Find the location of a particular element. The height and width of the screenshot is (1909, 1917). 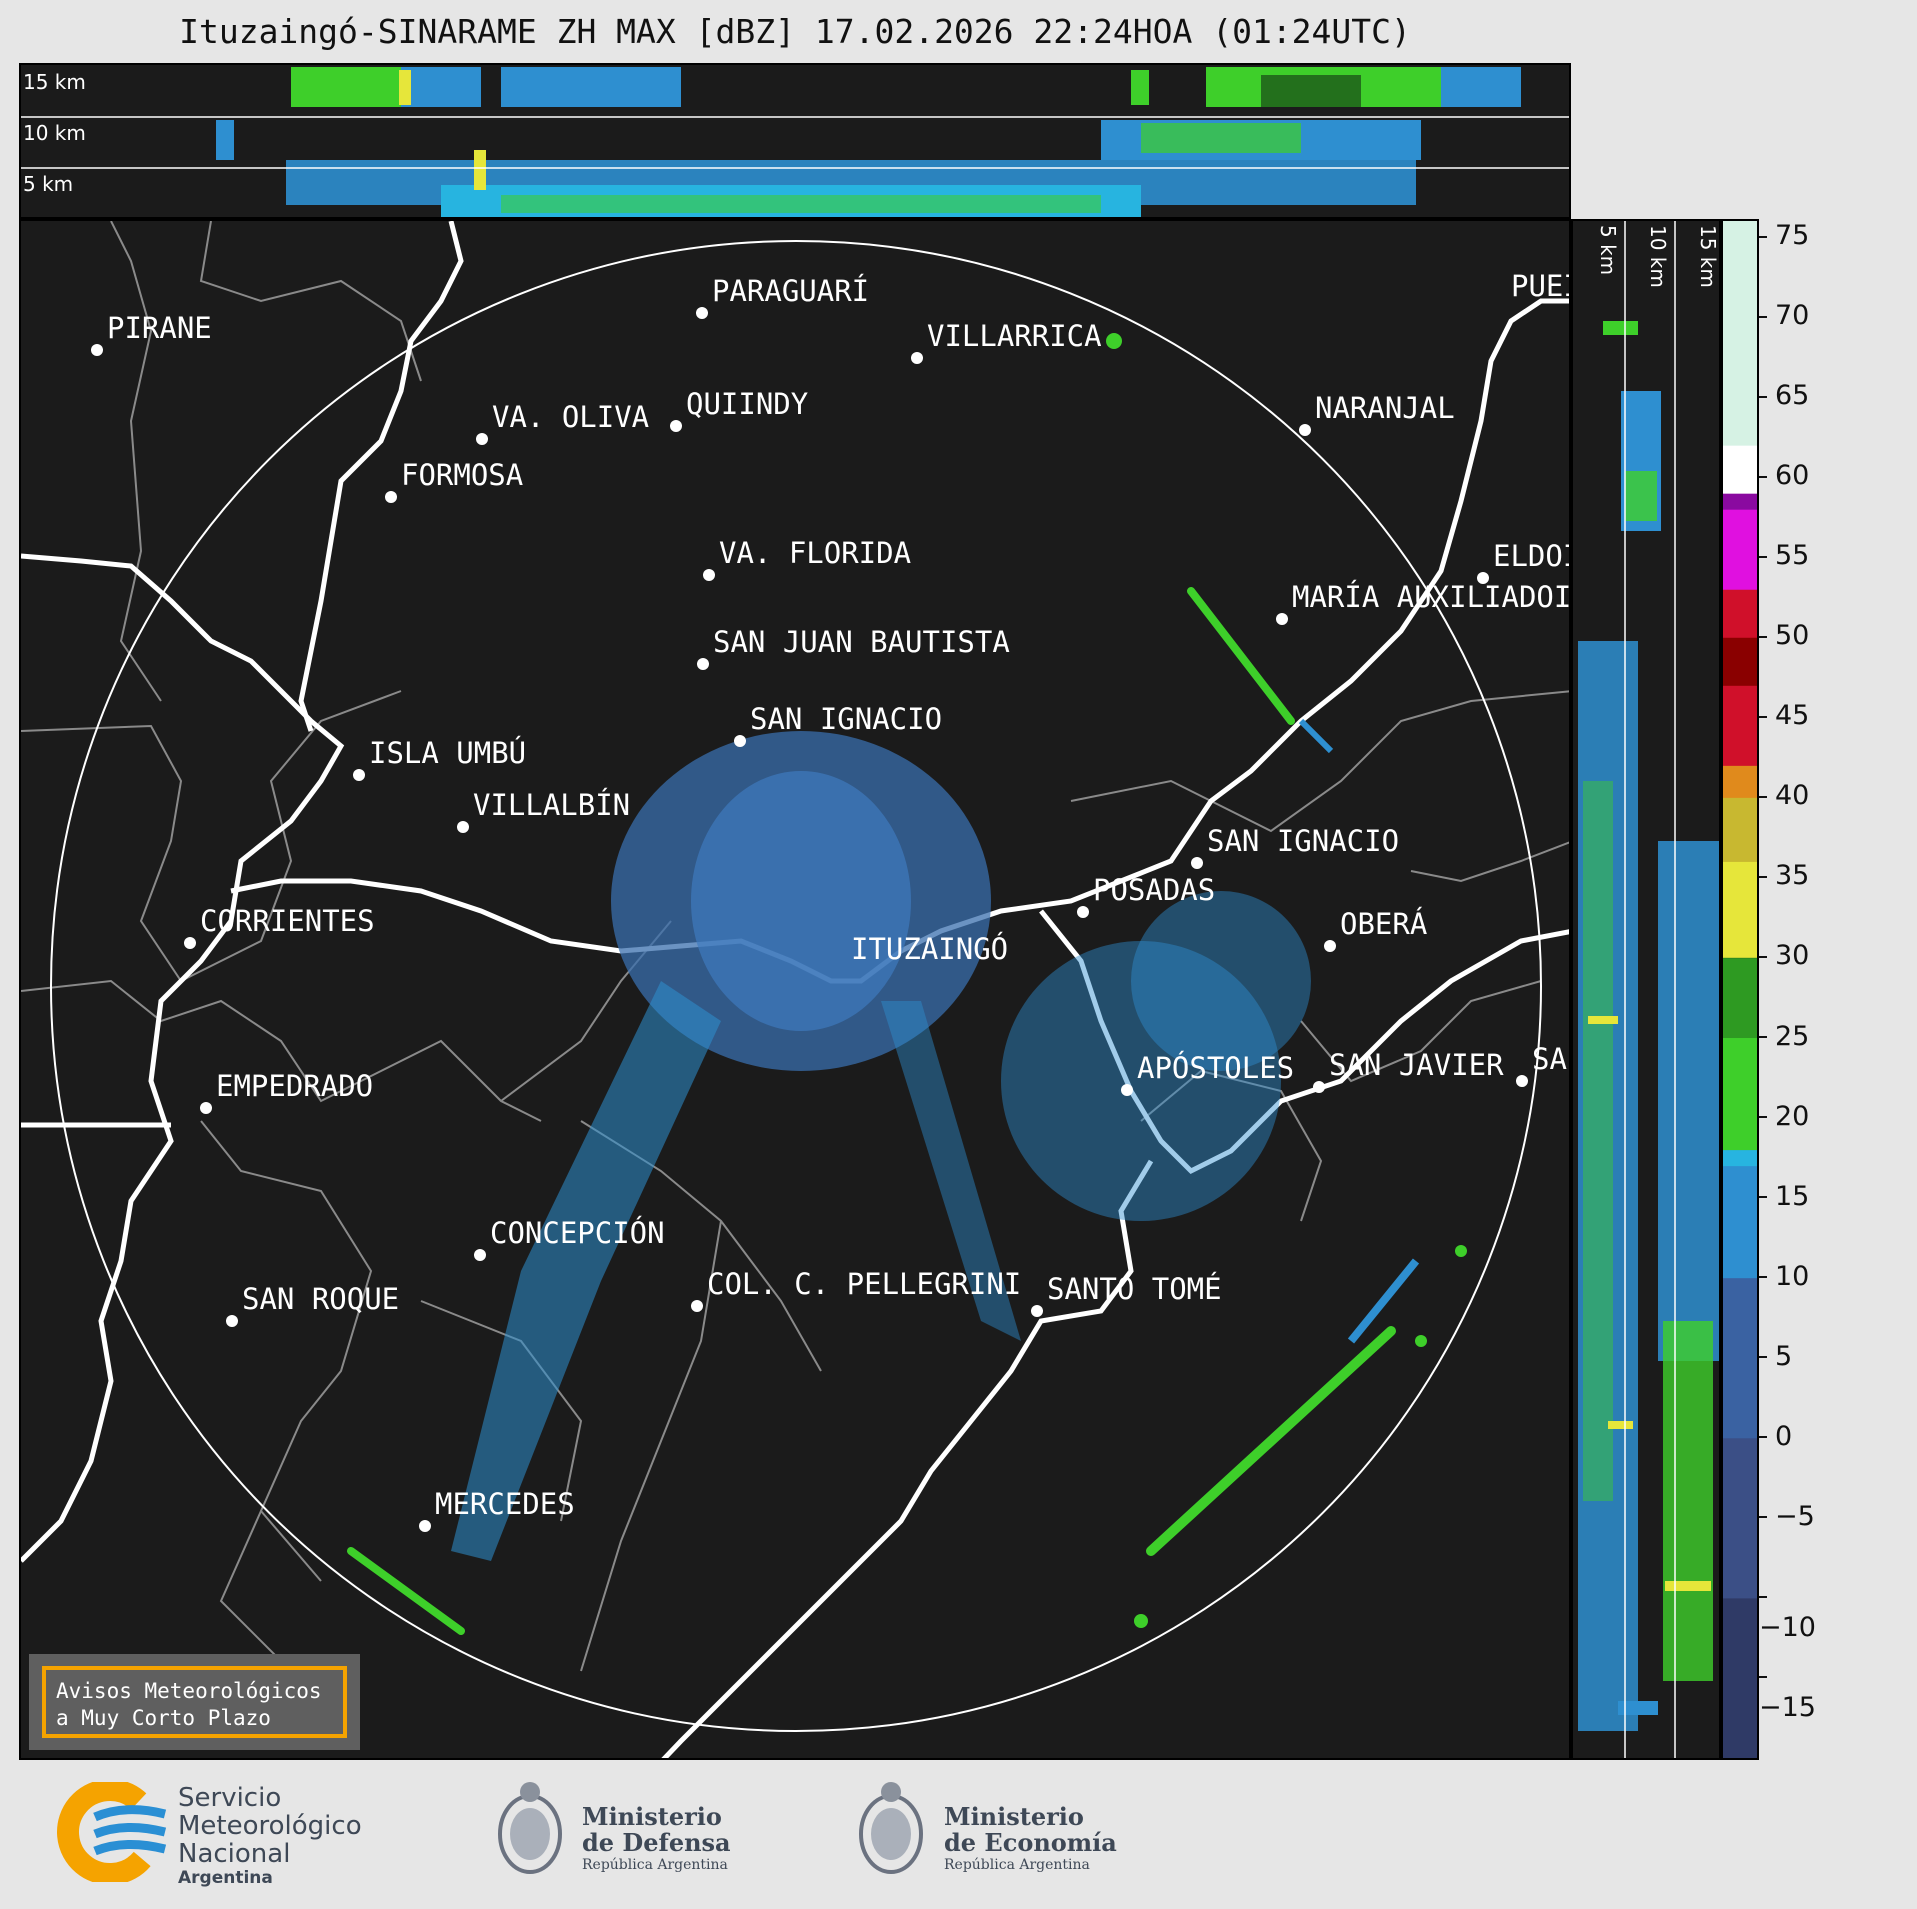

city-label: SAN JUAN BAUTISTA is located at coordinates (861, 642).